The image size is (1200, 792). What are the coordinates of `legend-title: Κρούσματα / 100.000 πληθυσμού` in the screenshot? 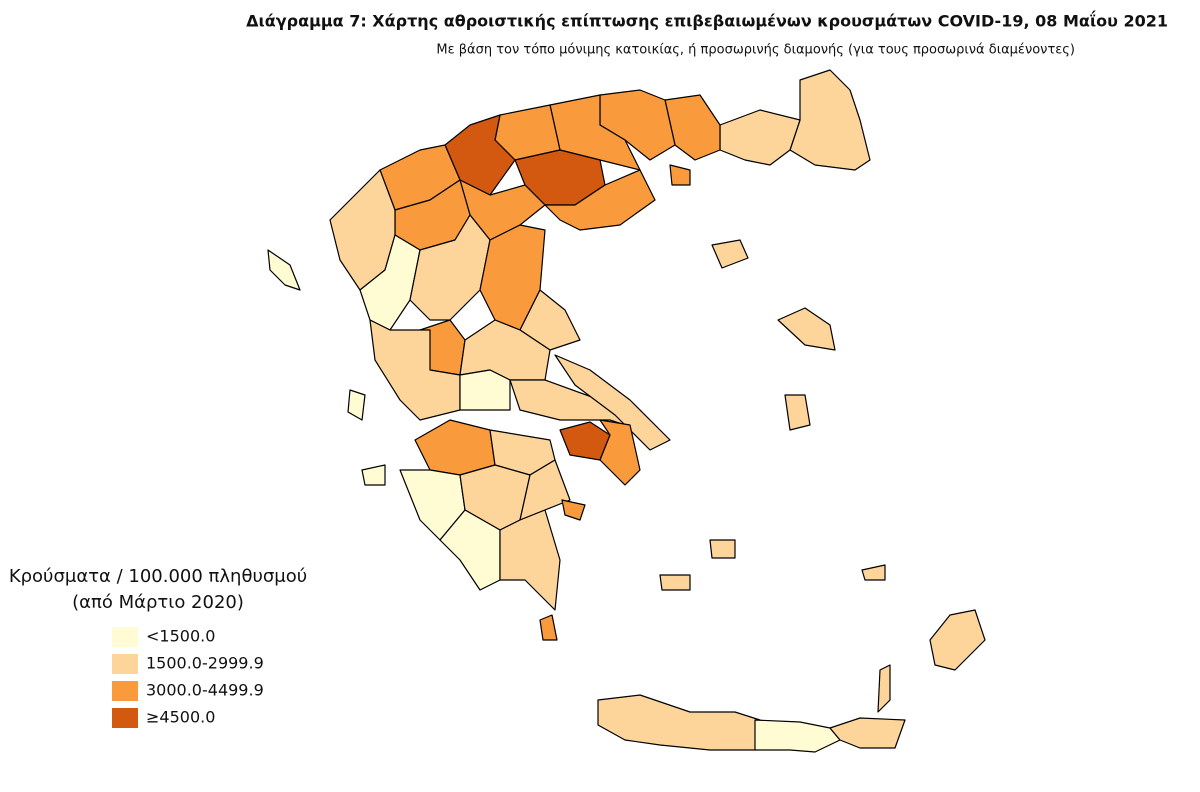 It's located at (158, 576).